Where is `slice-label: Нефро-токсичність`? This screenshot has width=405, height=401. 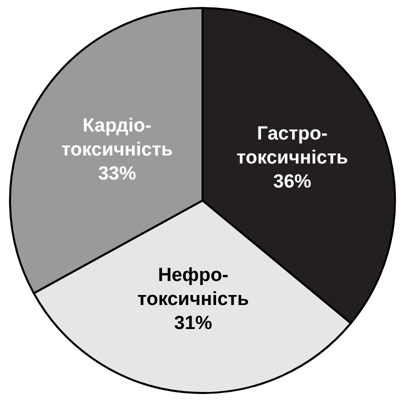 slice-label: Нефро-токсичність is located at coordinates (193, 287).